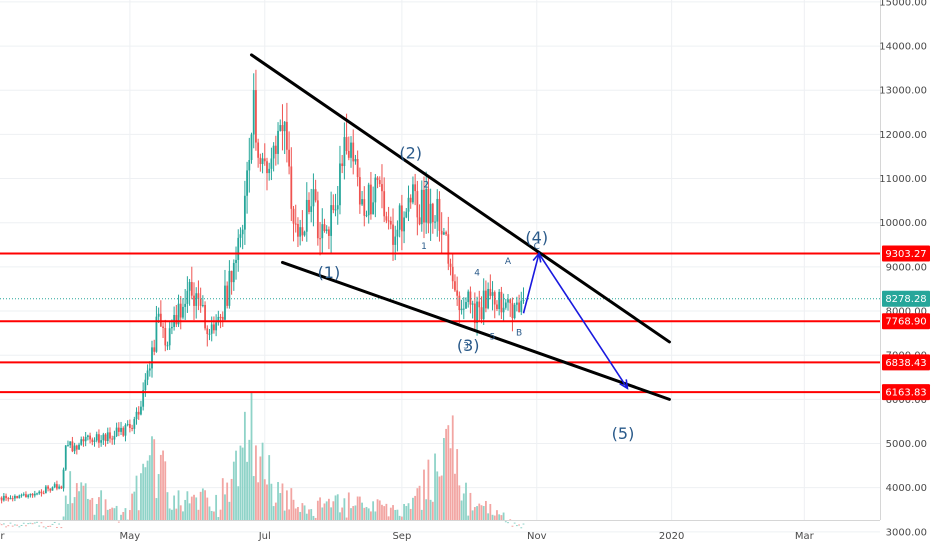 This screenshot has width=932, height=550. What do you see at coordinates (906, 362) in the screenshot?
I see `price-tag-background` at bounding box center [906, 362].